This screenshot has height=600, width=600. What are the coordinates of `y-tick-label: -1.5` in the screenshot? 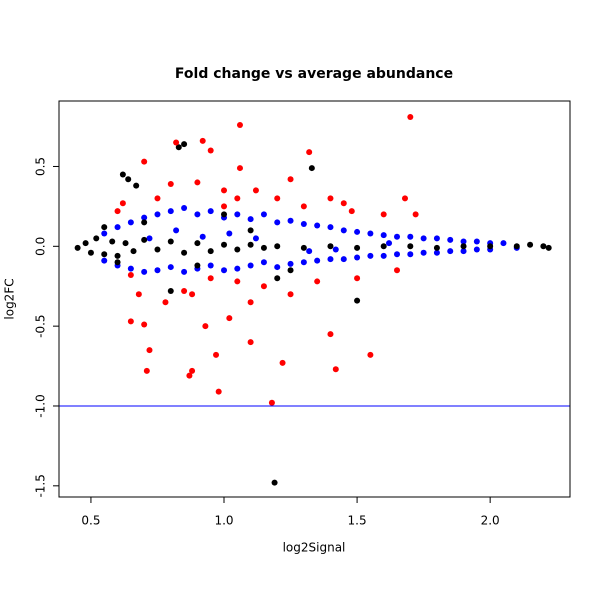 It's located at (41, 485).